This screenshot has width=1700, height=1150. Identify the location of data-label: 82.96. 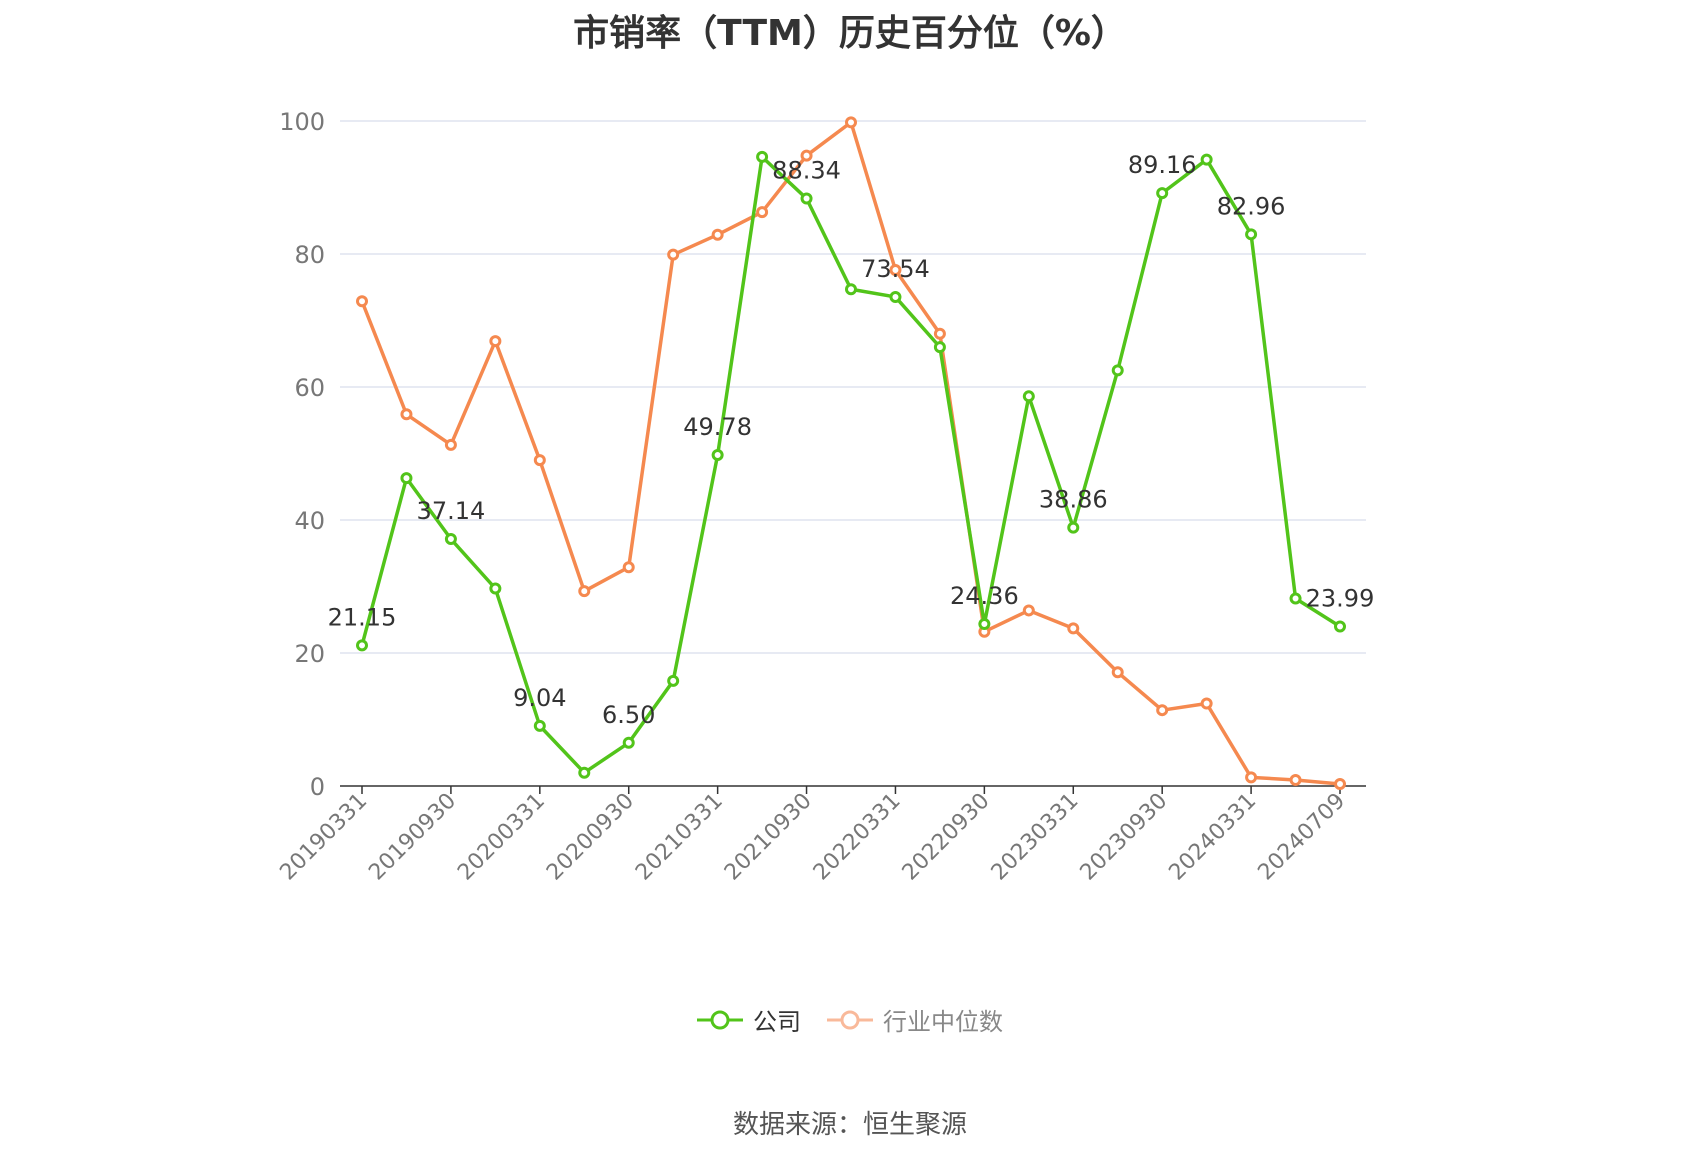
(1251, 206).